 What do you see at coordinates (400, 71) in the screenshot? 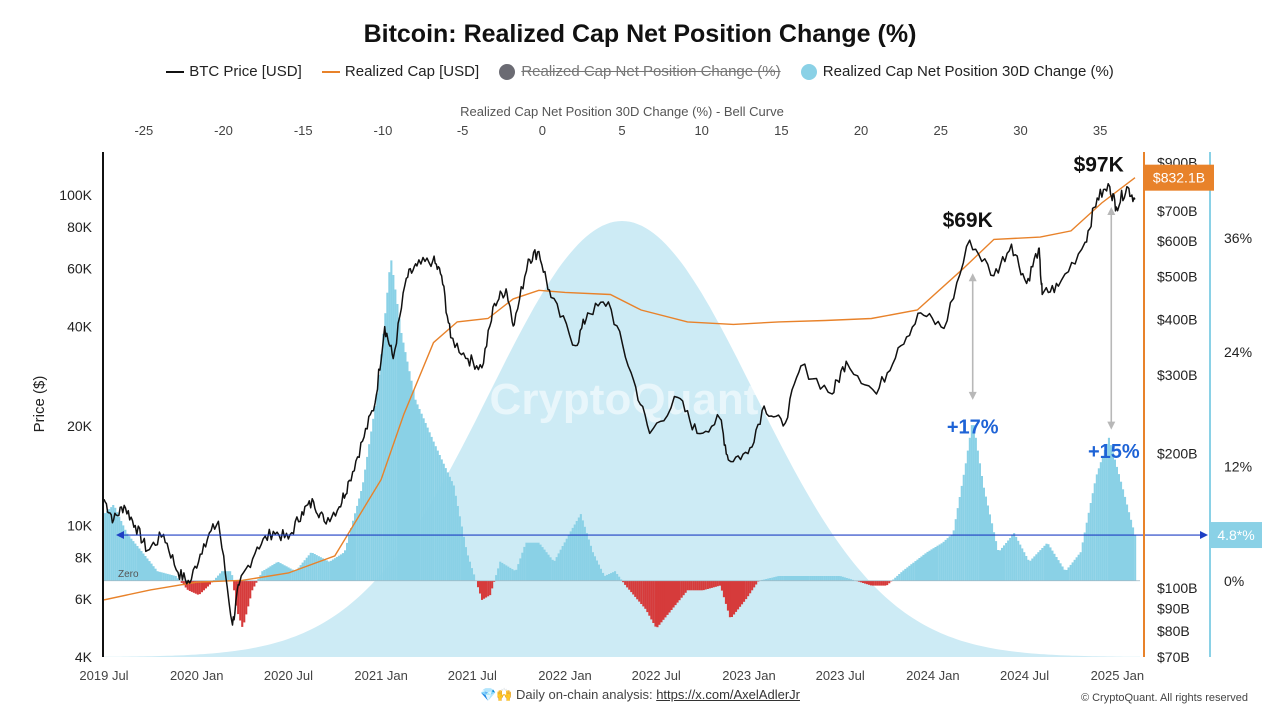
I see `legend-realized-cap: Realized Cap [USD]` at bounding box center [400, 71].